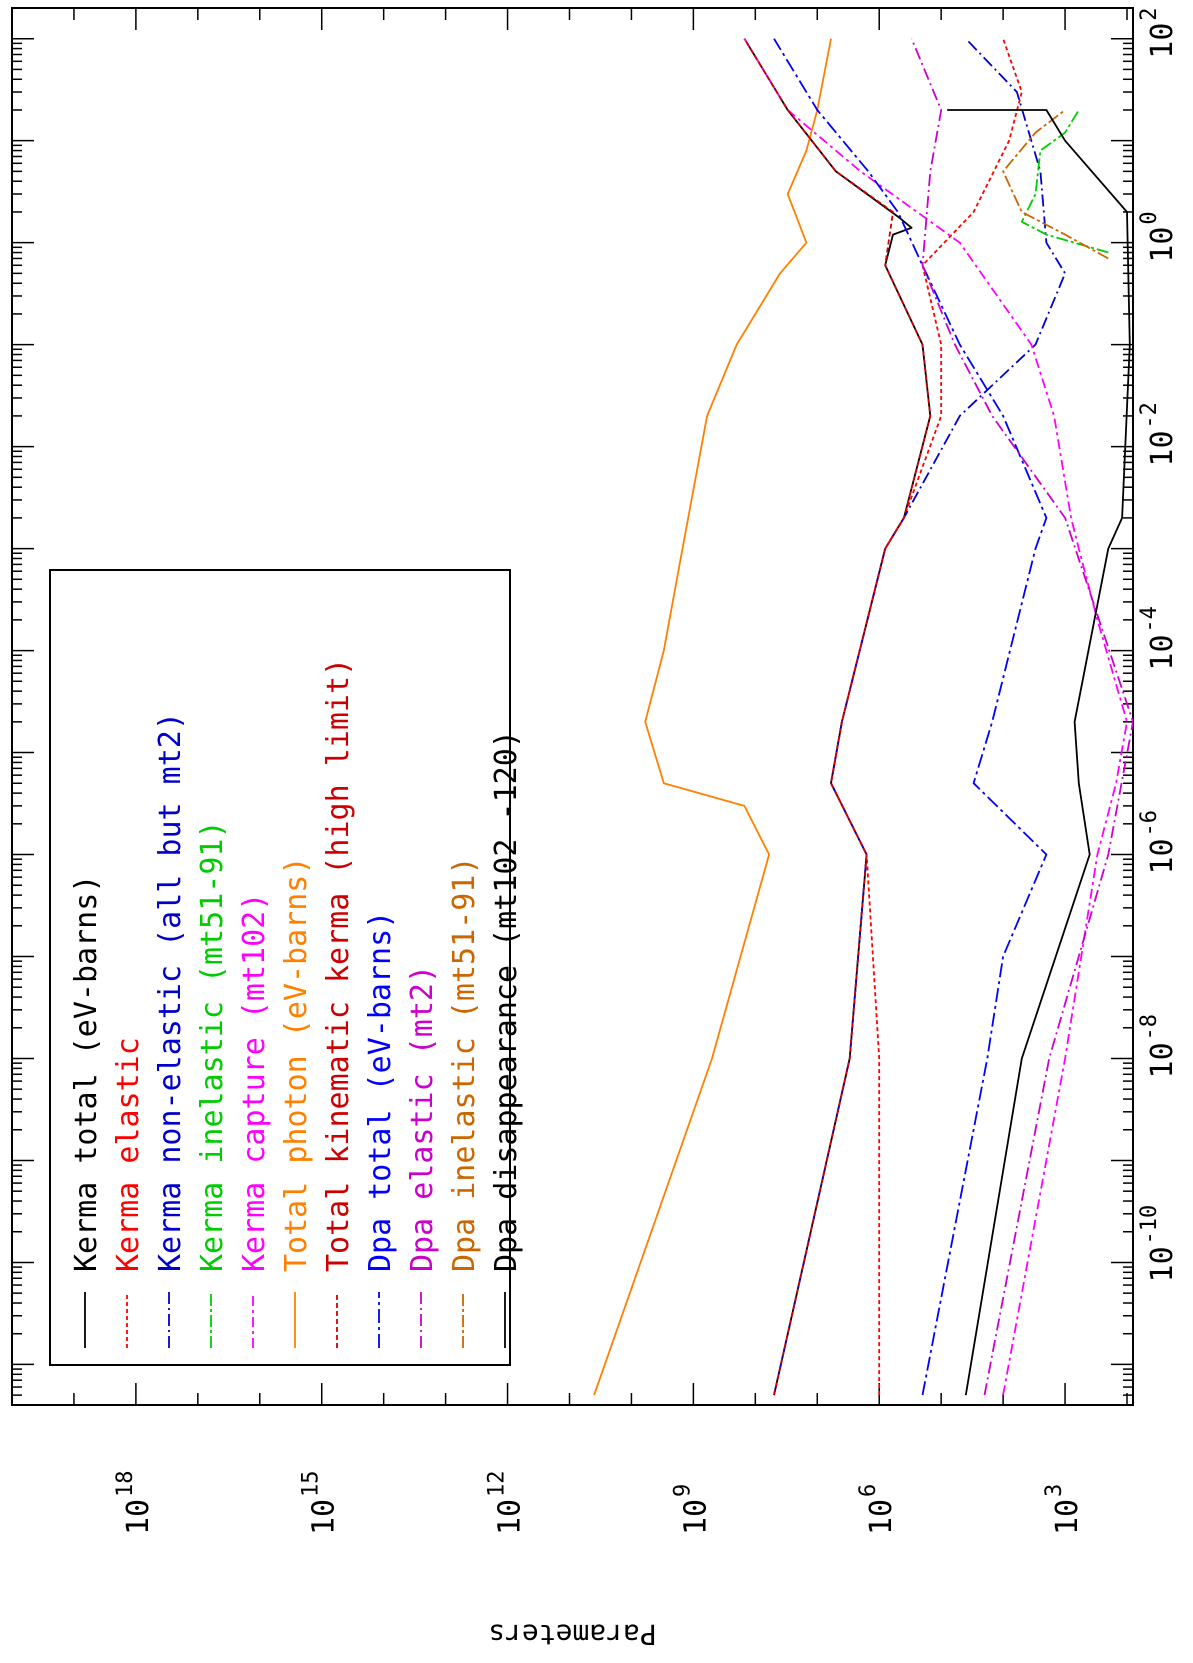  I want to click on y-tick-label: 10⁶, so click(877, 1509).